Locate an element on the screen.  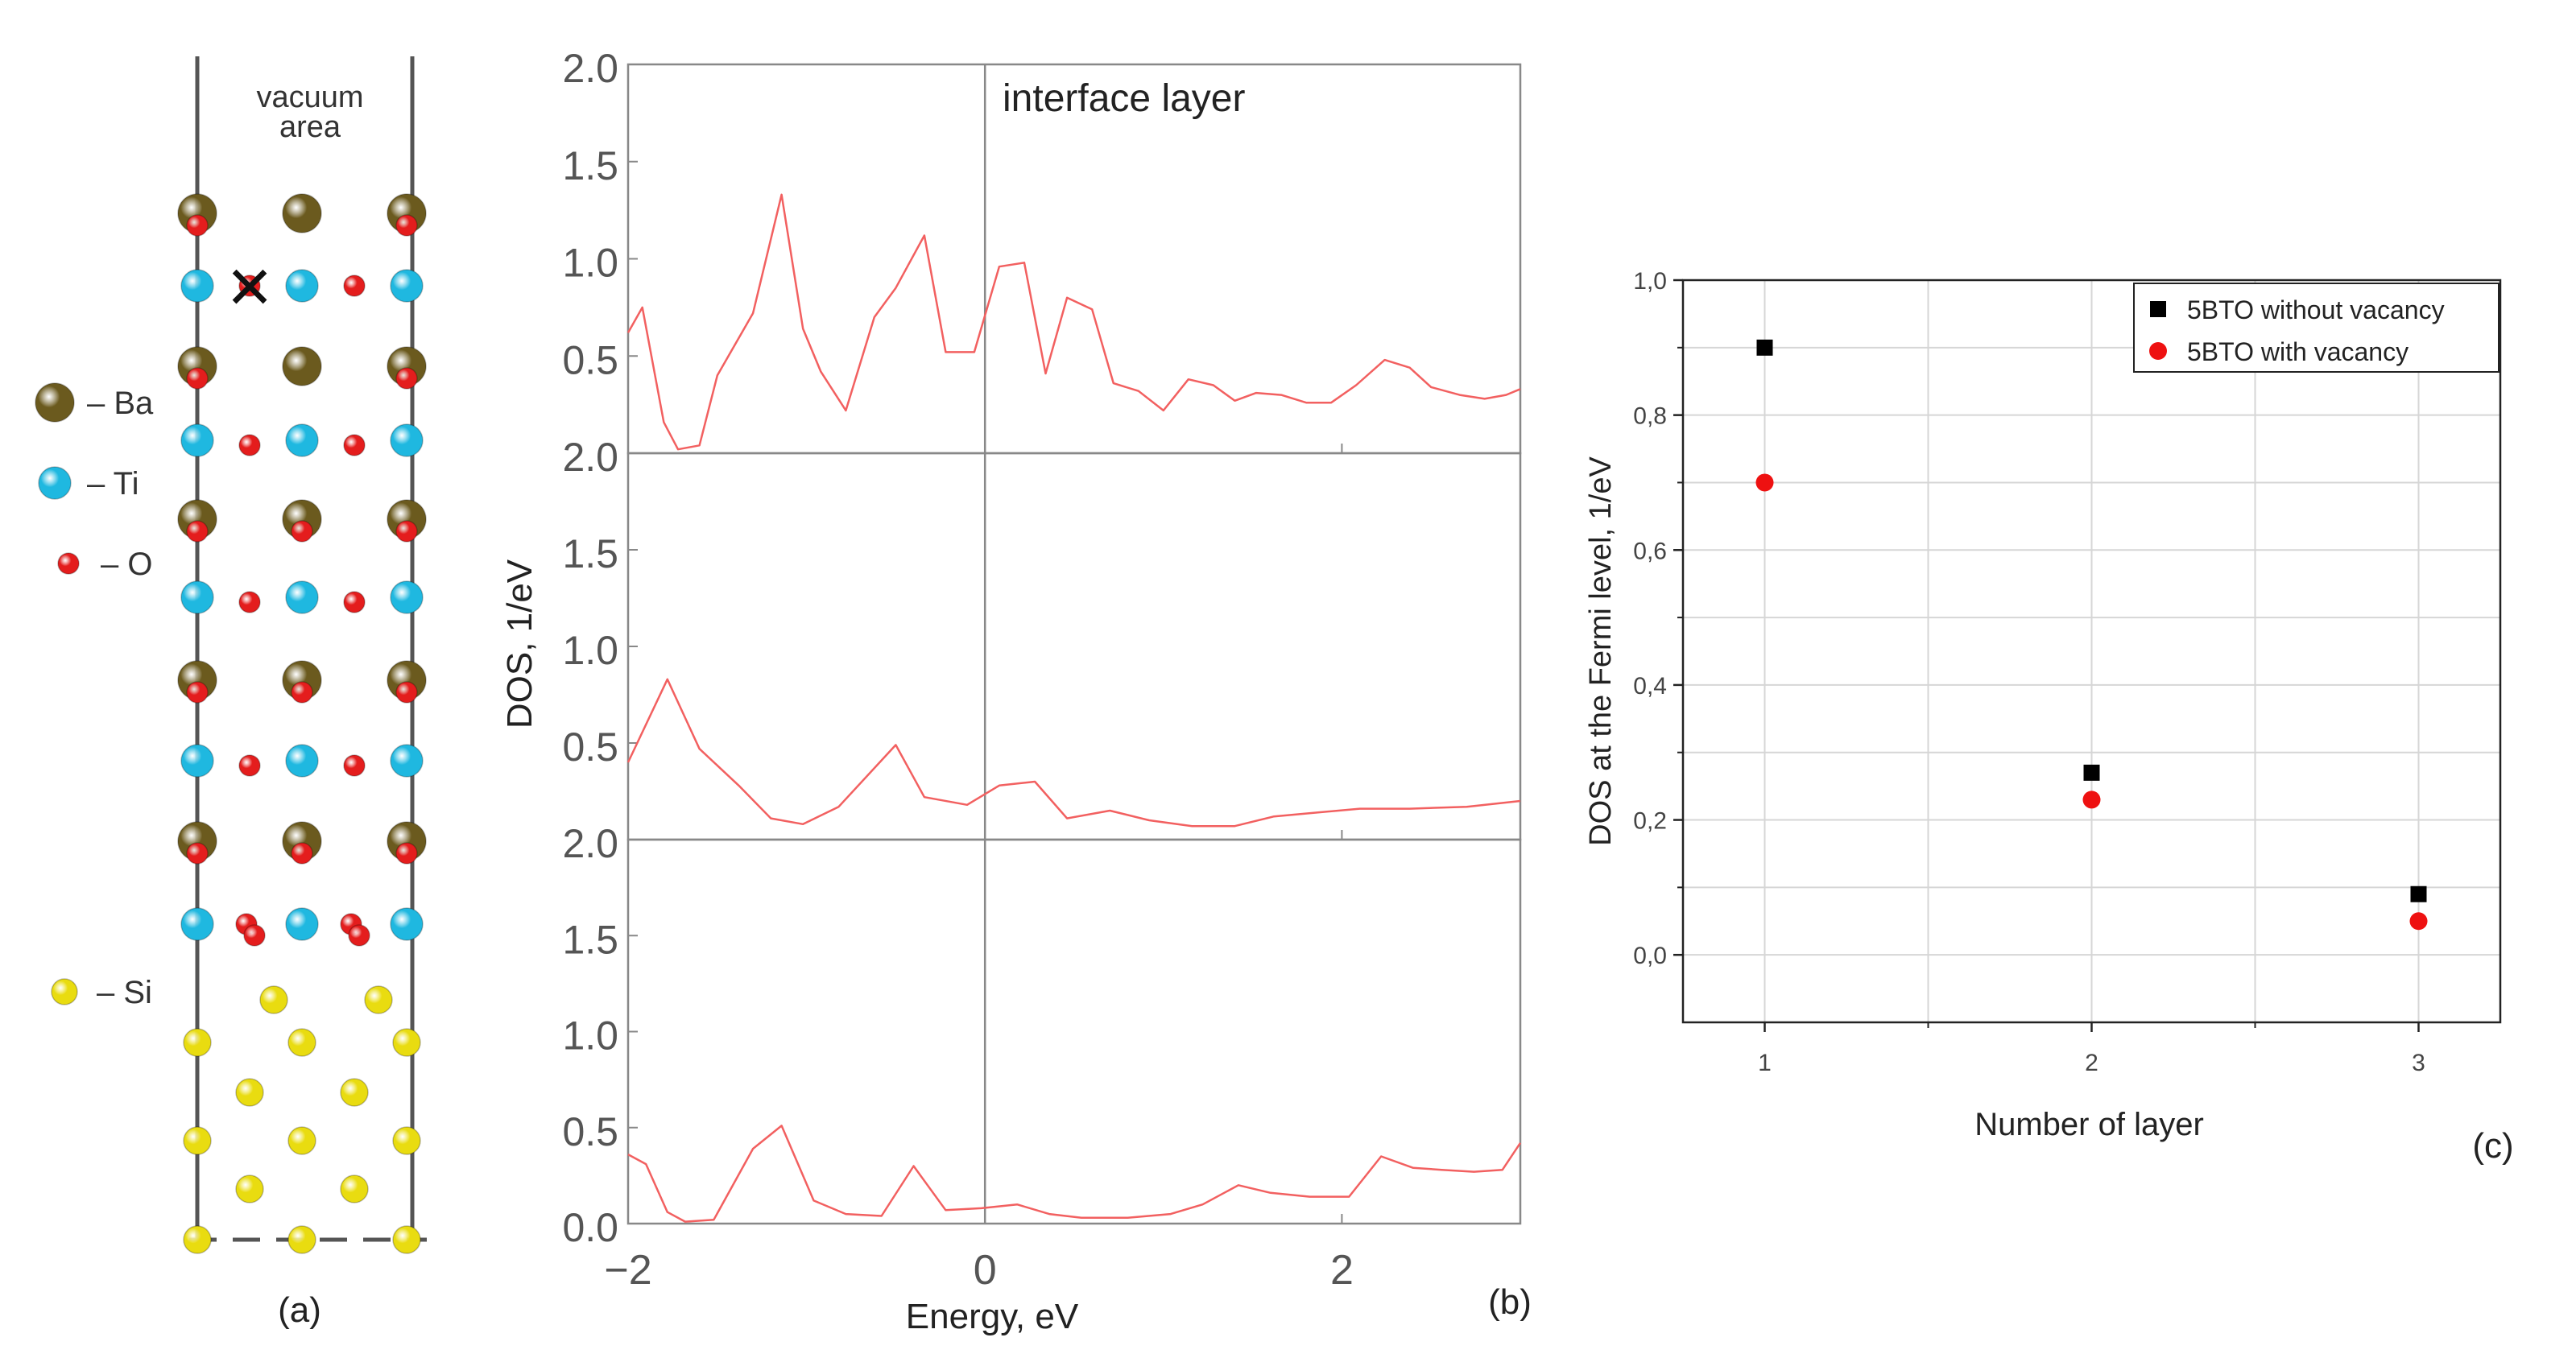
vacuum-label-line1: vacuum is located at coordinates (310, 97).